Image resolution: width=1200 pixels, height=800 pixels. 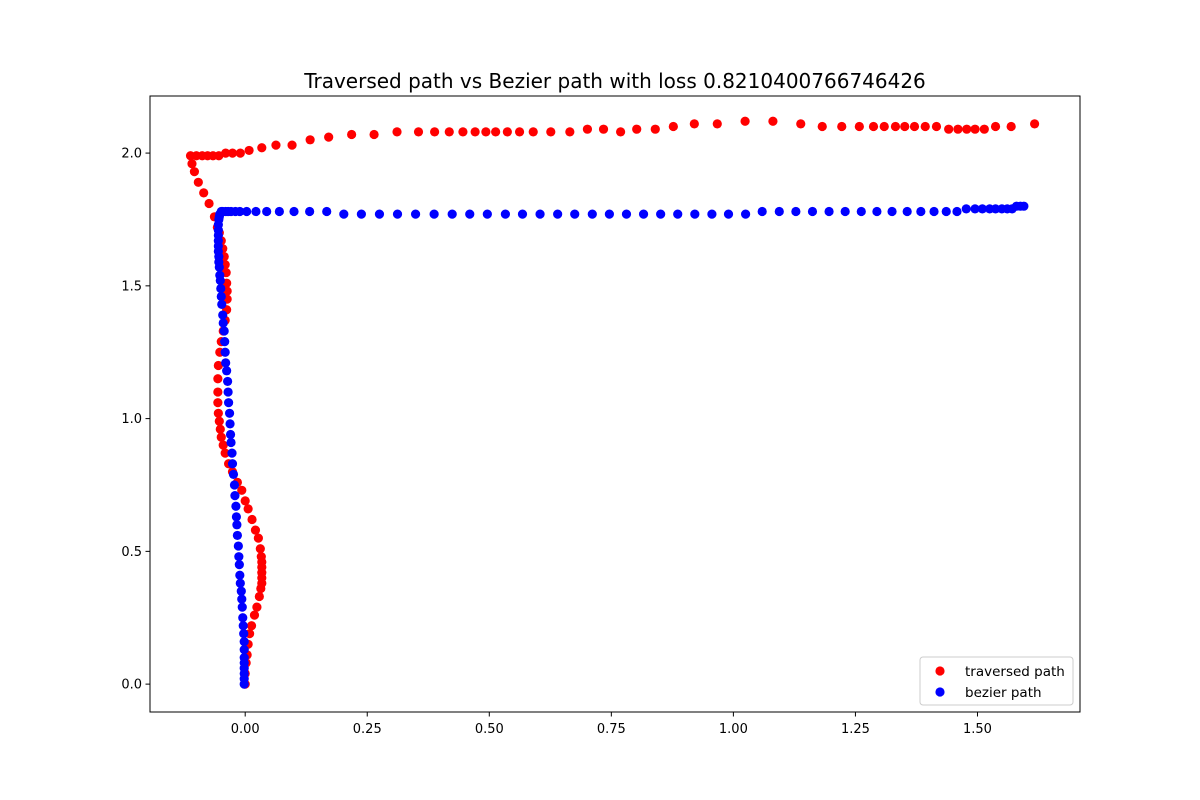 I want to click on y-tick-label: 1.0, so click(x=131, y=419).